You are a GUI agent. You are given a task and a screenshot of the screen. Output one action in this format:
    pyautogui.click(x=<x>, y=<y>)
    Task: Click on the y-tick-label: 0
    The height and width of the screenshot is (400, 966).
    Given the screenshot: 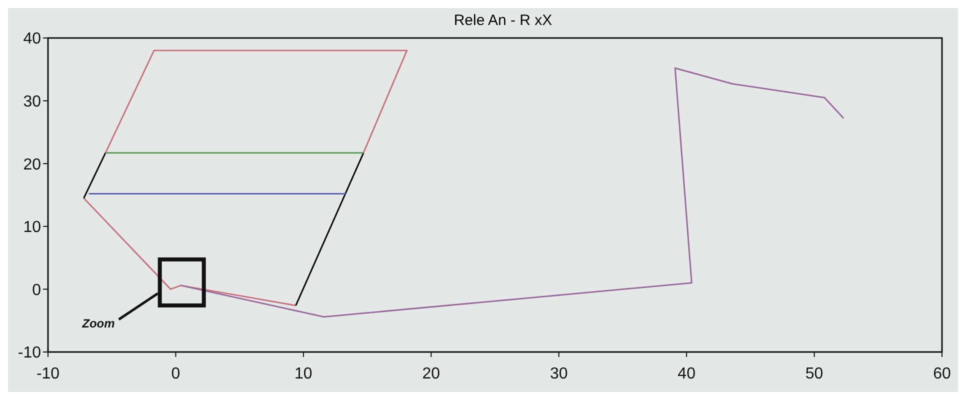 What is the action you would take?
    pyautogui.click(x=37, y=290)
    